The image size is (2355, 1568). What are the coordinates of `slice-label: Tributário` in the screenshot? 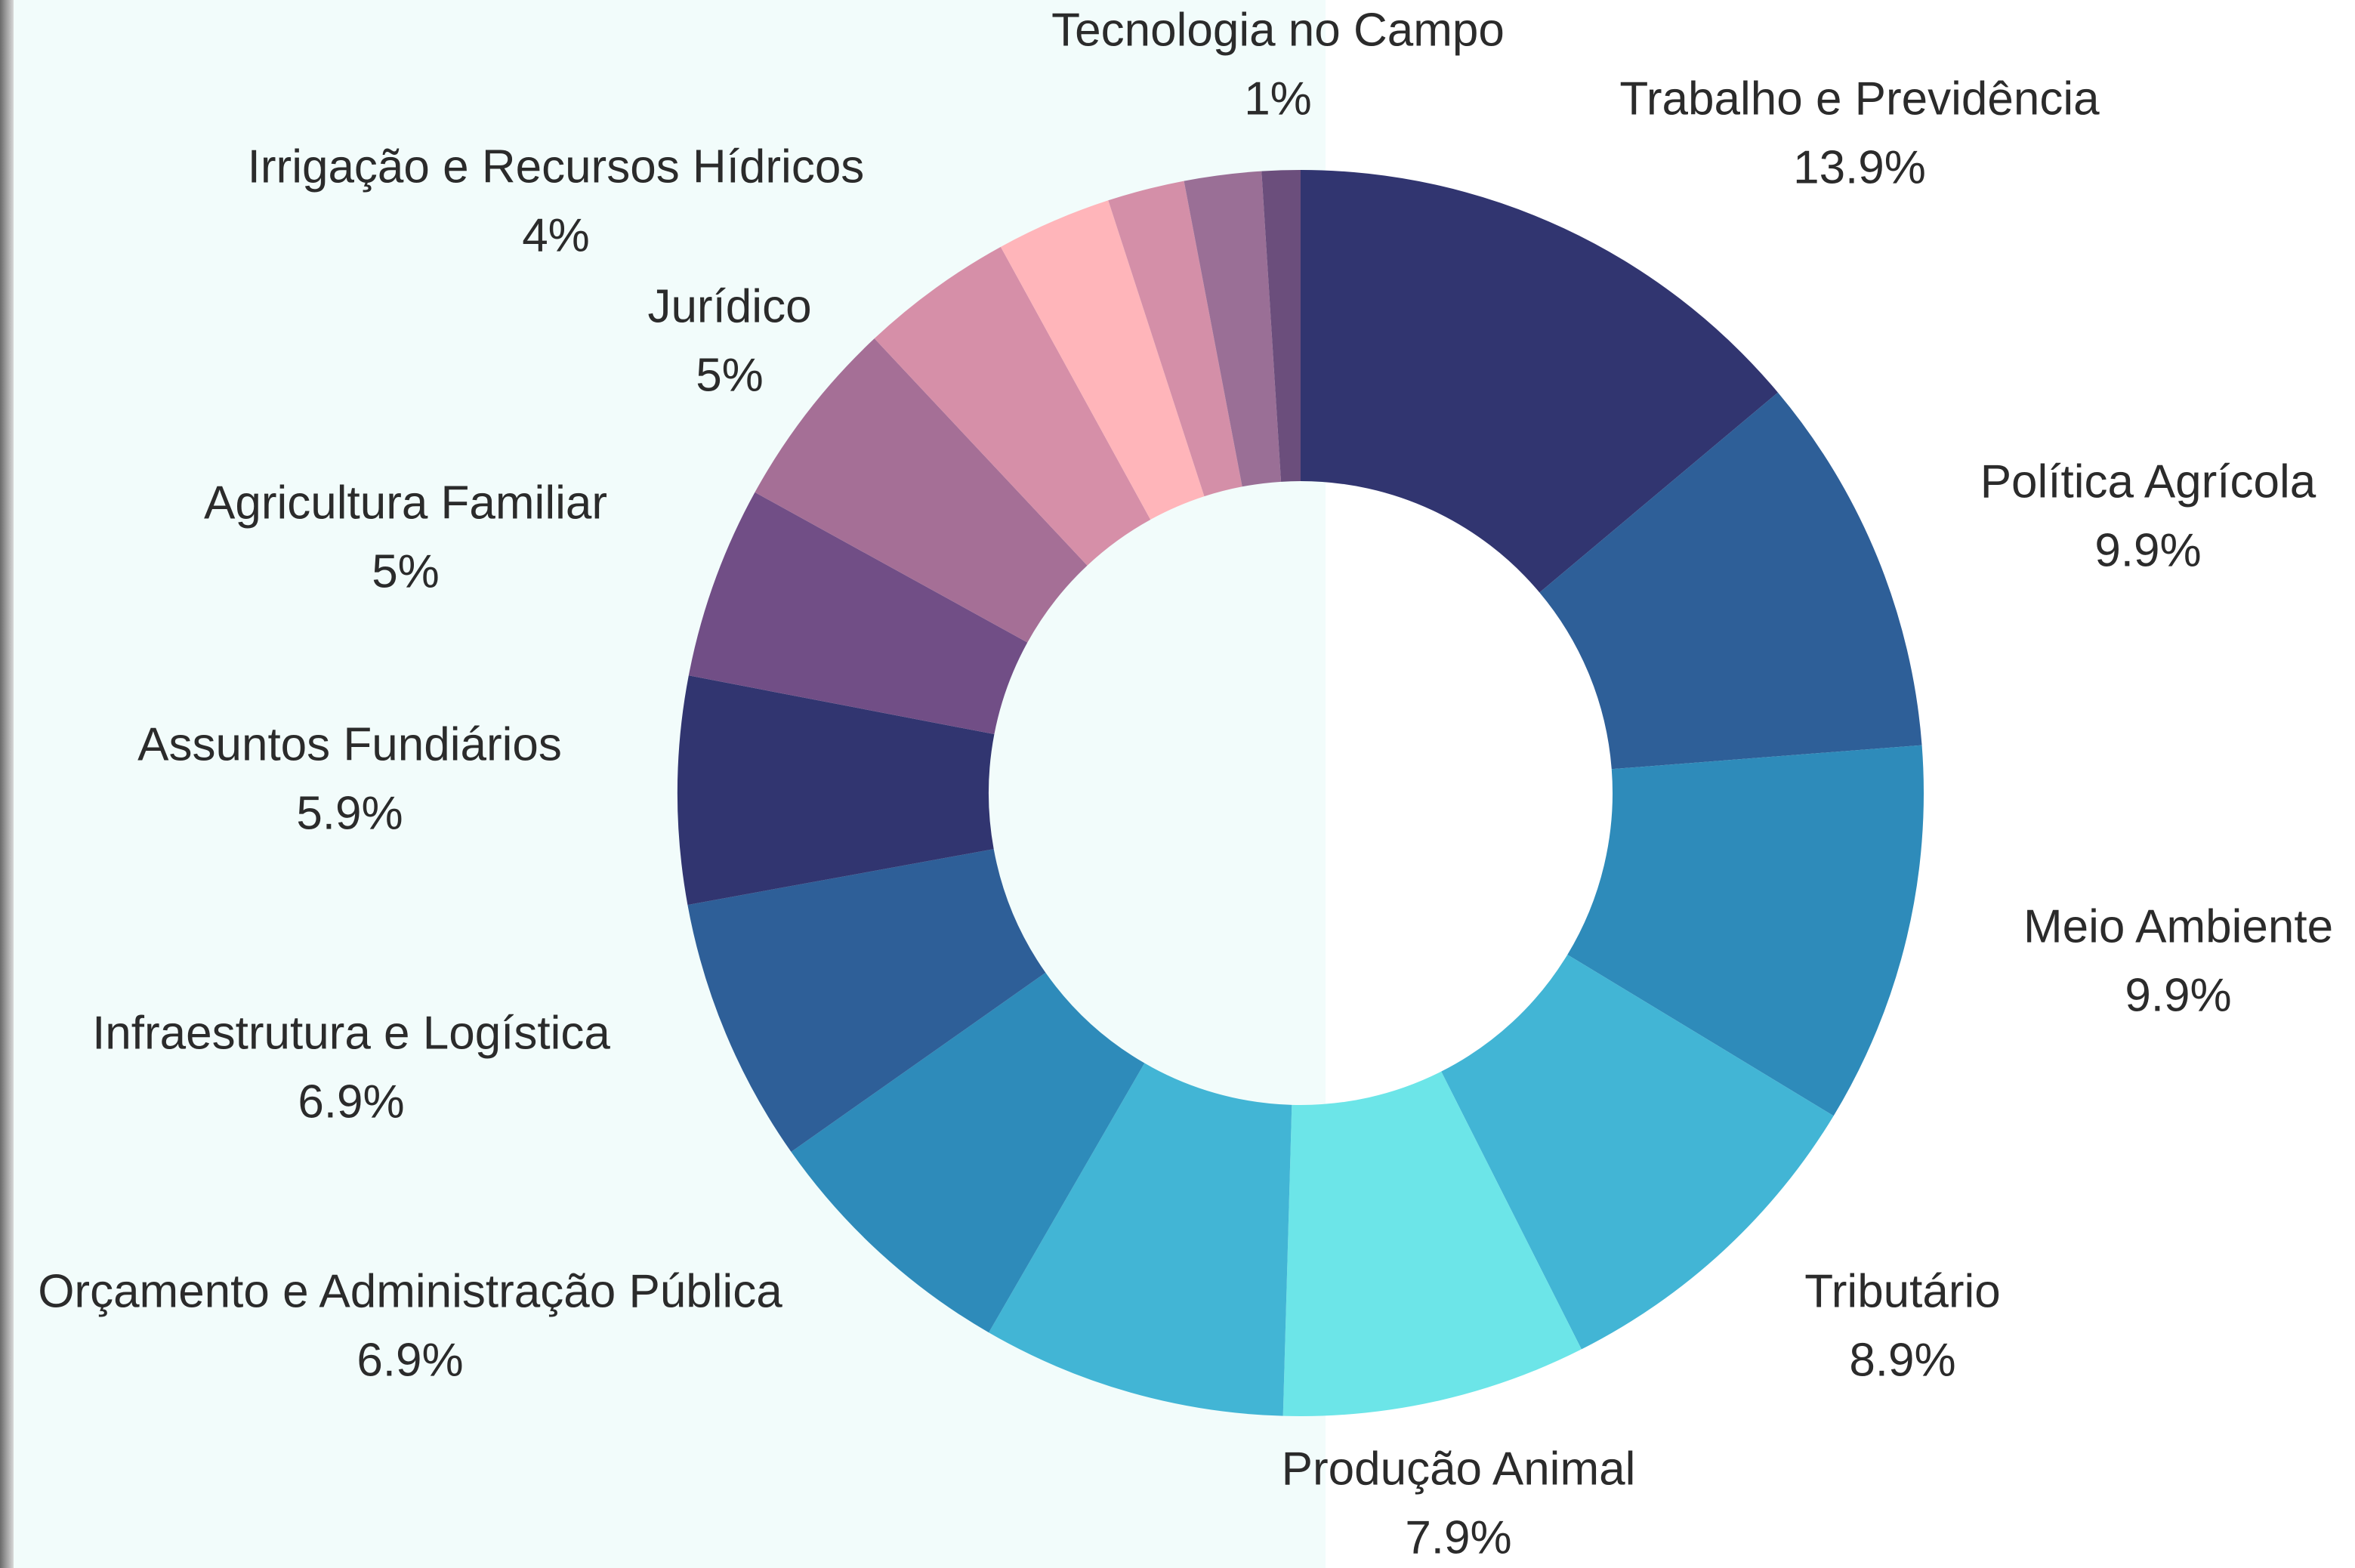 It's located at (1902, 1291).